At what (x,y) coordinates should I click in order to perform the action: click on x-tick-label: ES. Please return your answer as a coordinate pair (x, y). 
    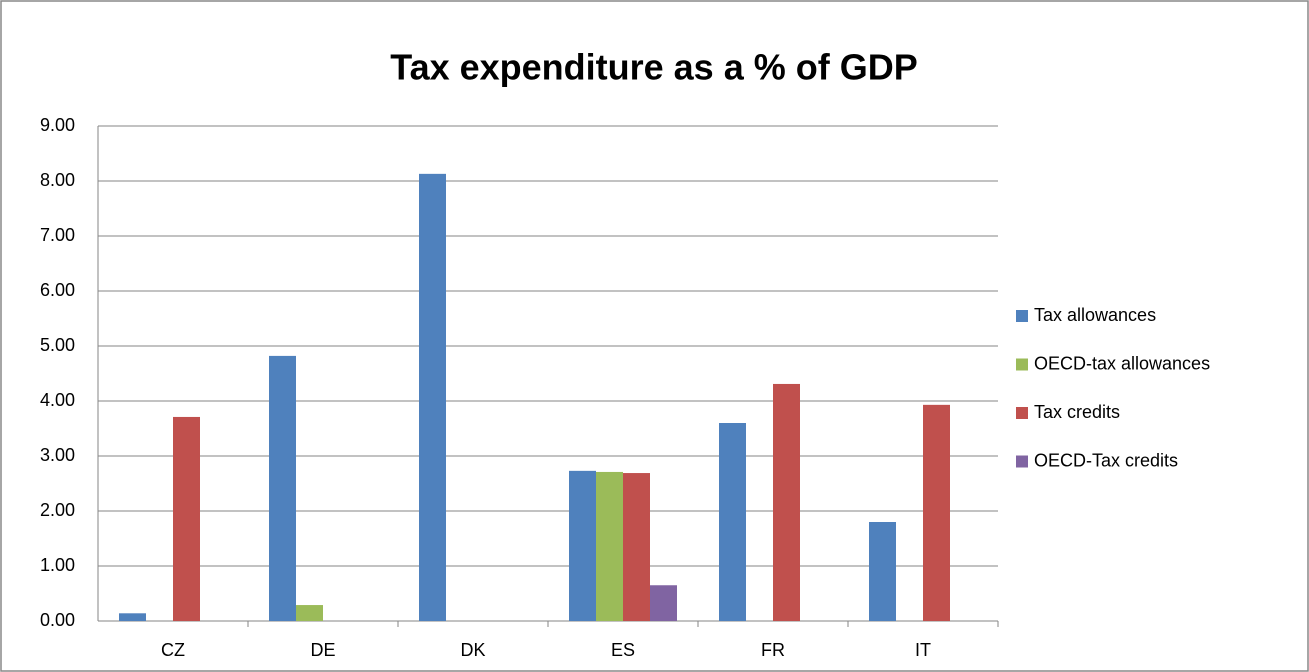
    Looking at the image, I should click on (623, 650).